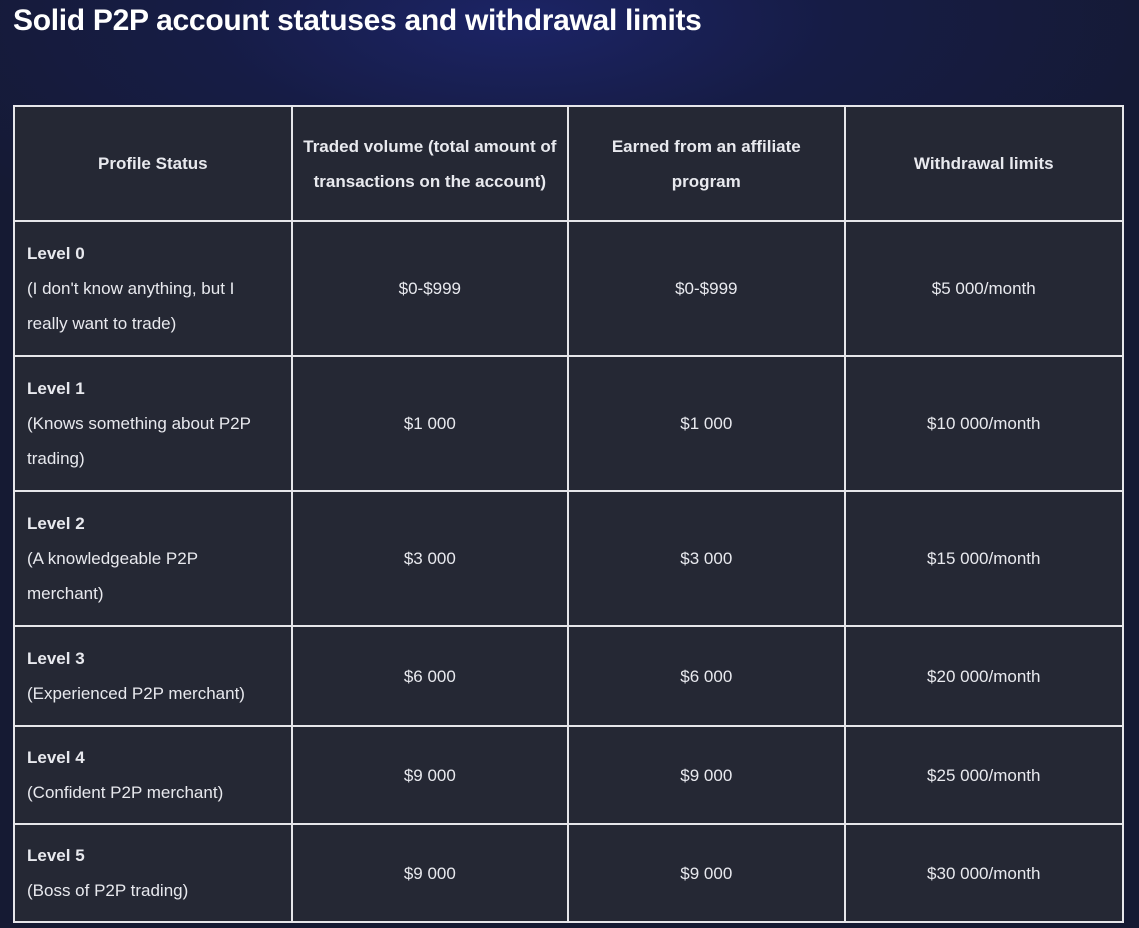 Image resolution: width=1139 pixels, height=928 pixels. I want to click on affiliate-earnings-cell: $6 000, so click(706, 676).